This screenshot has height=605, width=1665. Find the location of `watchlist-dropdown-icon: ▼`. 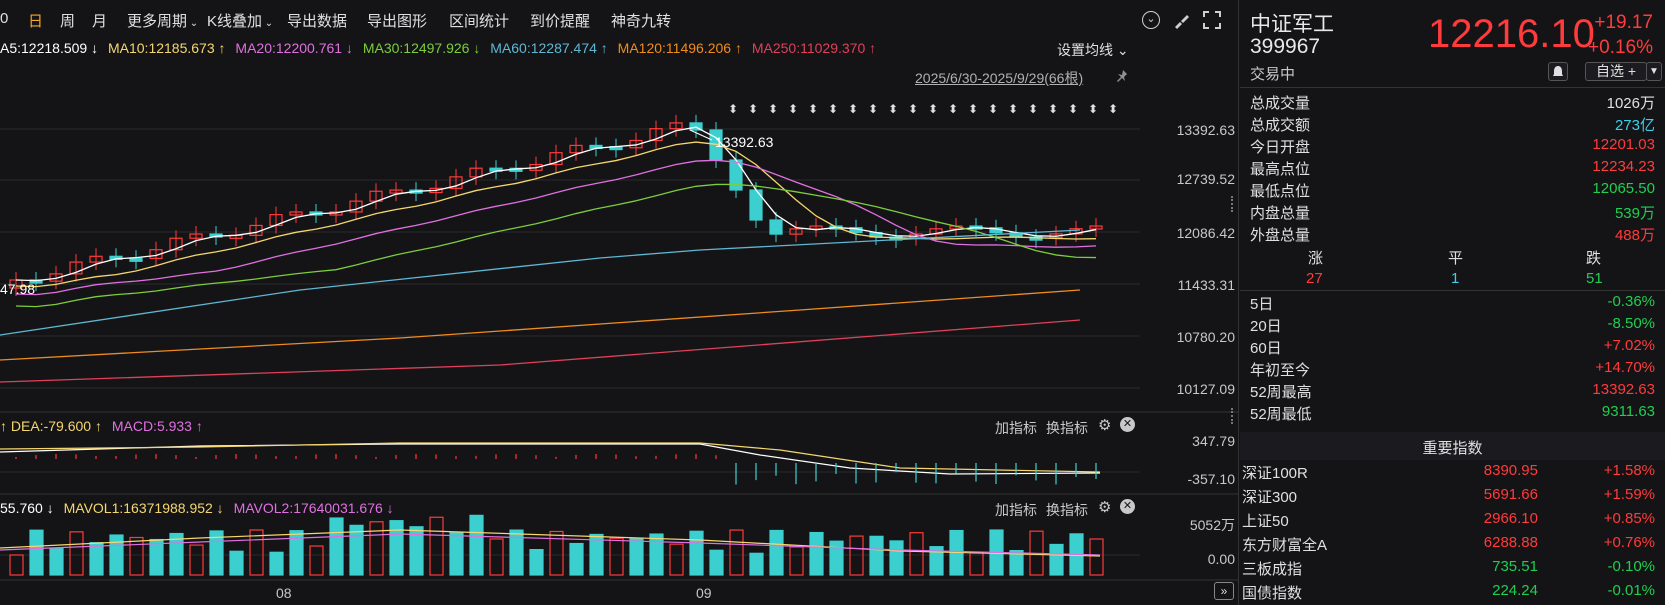

watchlist-dropdown-icon: ▼ is located at coordinates (1654, 71).